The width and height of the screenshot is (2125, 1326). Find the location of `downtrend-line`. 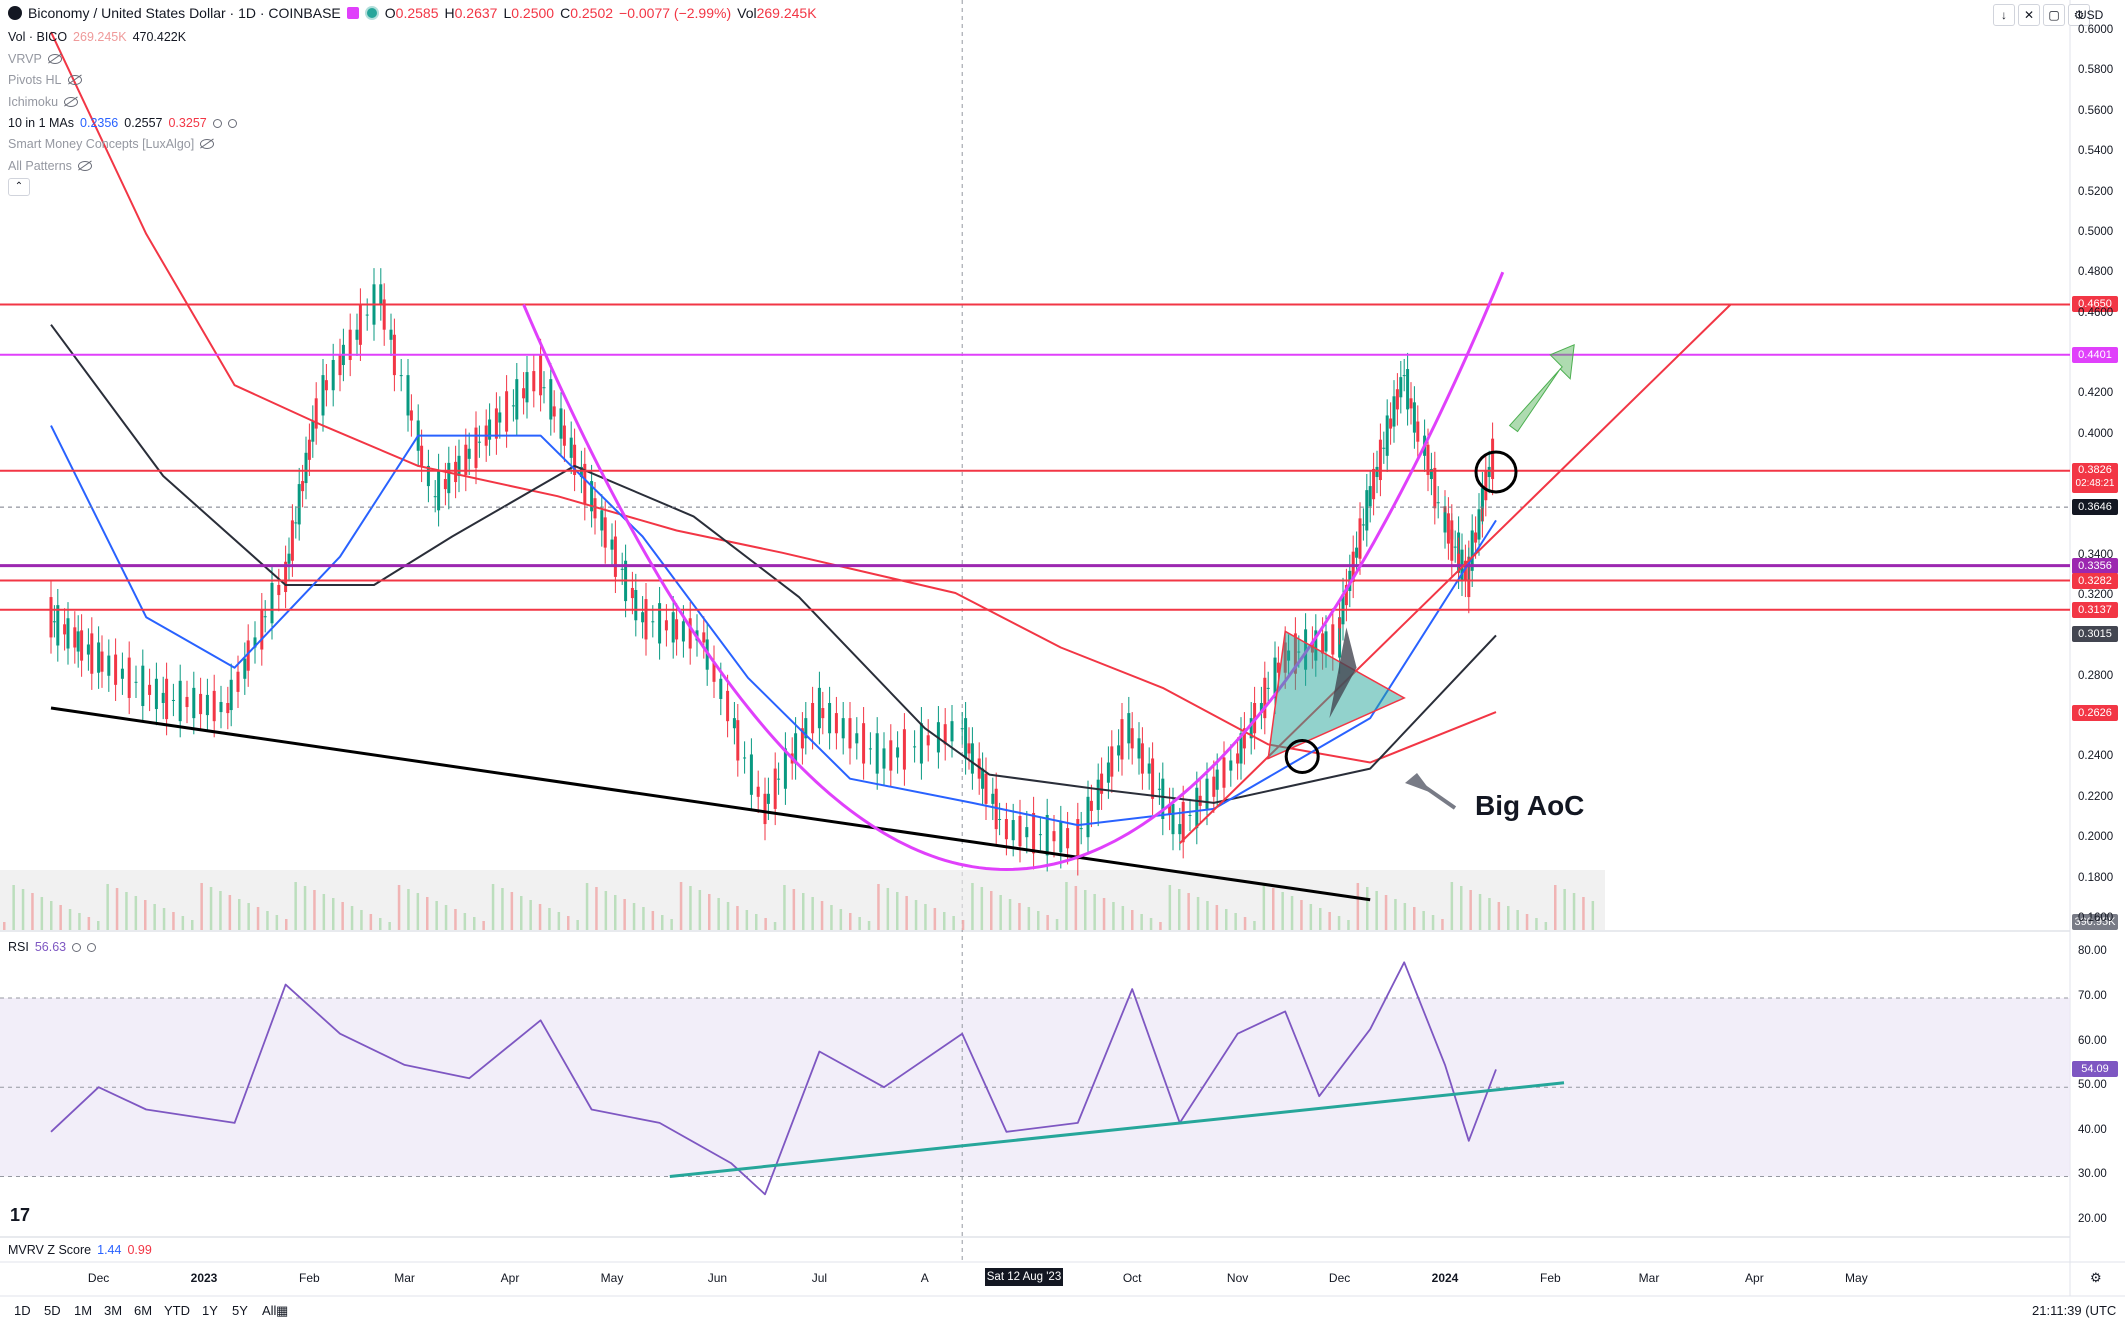

downtrend-line is located at coordinates (710, 804).